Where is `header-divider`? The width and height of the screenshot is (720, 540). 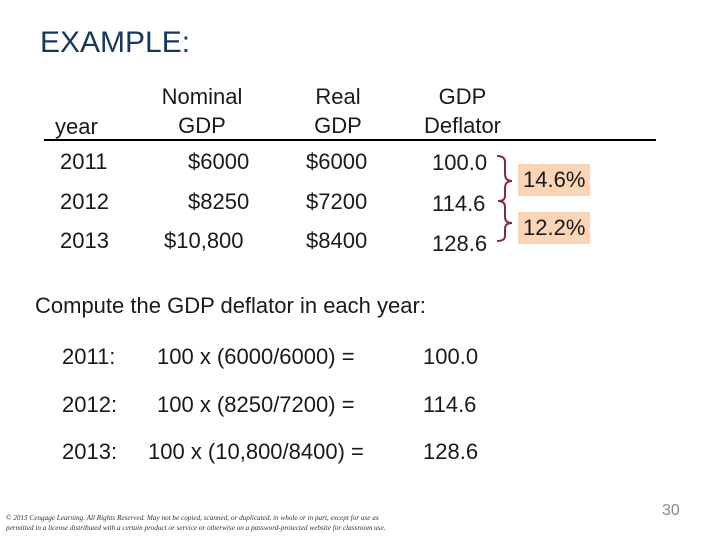
header-divider is located at coordinates (350, 140).